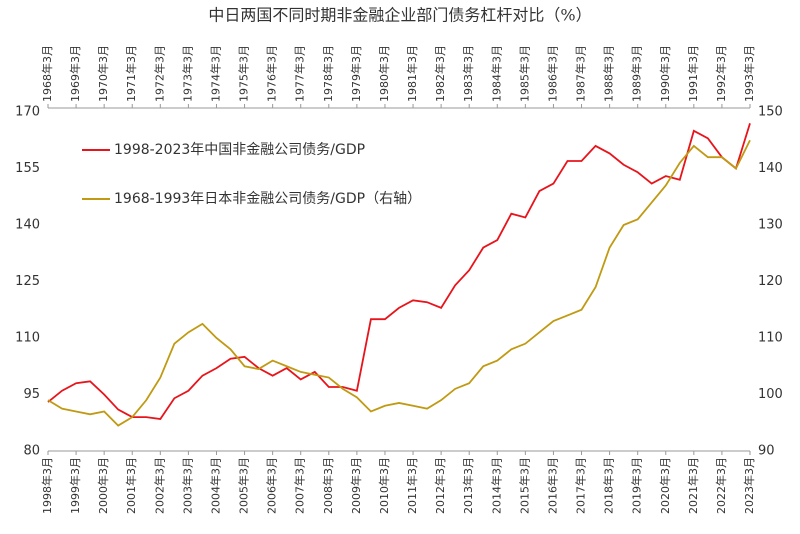  What do you see at coordinates (665, 73) in the screenshot?
I see `x2-tick-label: 1990年3月` at bounding box center [665, 73].